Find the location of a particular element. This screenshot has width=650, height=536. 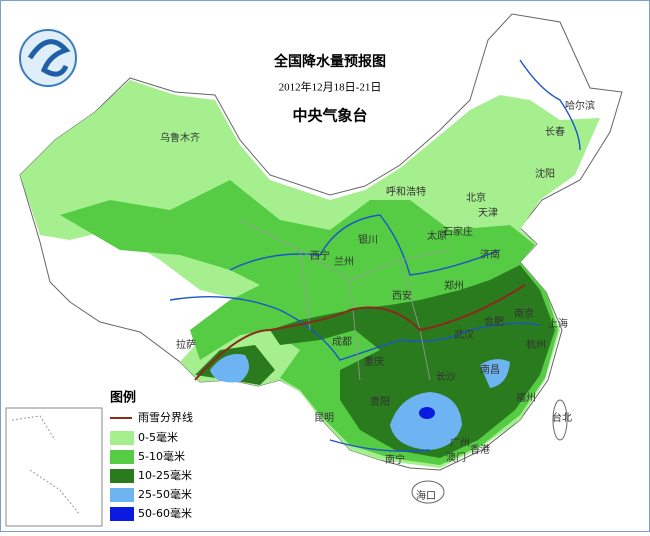

city: 西安 is located at coordinates (402, 295).